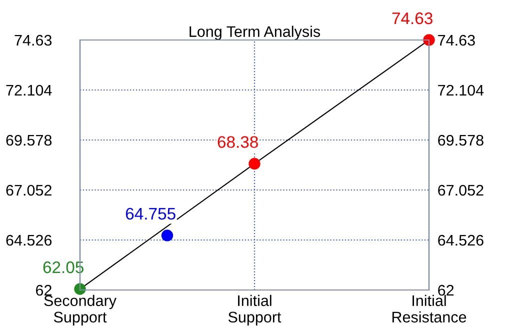 The image size is (510, 330). What do you see at coordinates (44, 290) in the screenshot?
I see `y-tick-label: 62` at bounding box center [44, 290].